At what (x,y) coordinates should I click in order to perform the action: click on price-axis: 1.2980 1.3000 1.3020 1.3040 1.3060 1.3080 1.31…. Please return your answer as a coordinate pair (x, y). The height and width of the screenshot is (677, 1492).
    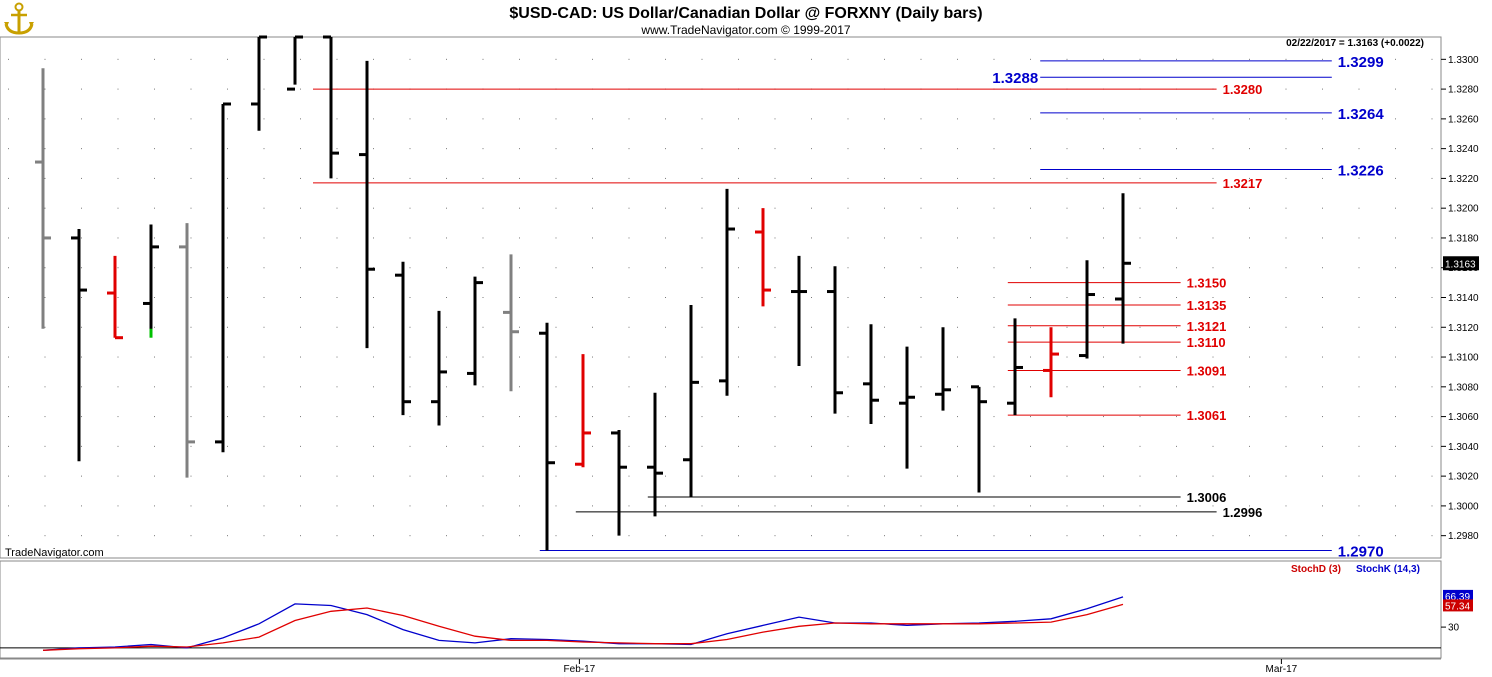
    Looking at the image, I should click on (1460, 298).